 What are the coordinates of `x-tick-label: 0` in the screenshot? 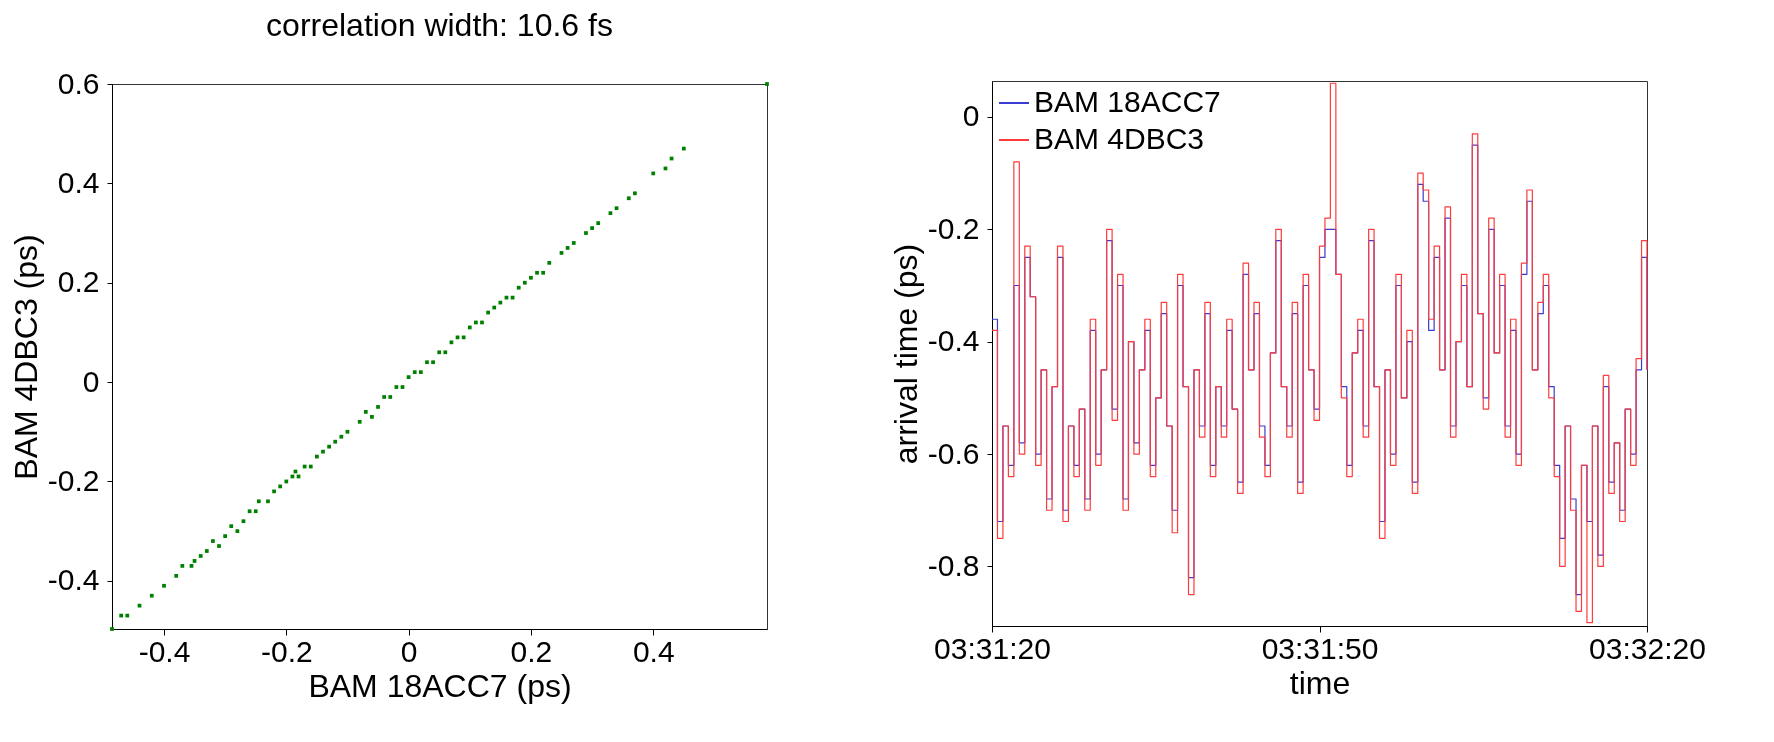 It's located at (409, 651).